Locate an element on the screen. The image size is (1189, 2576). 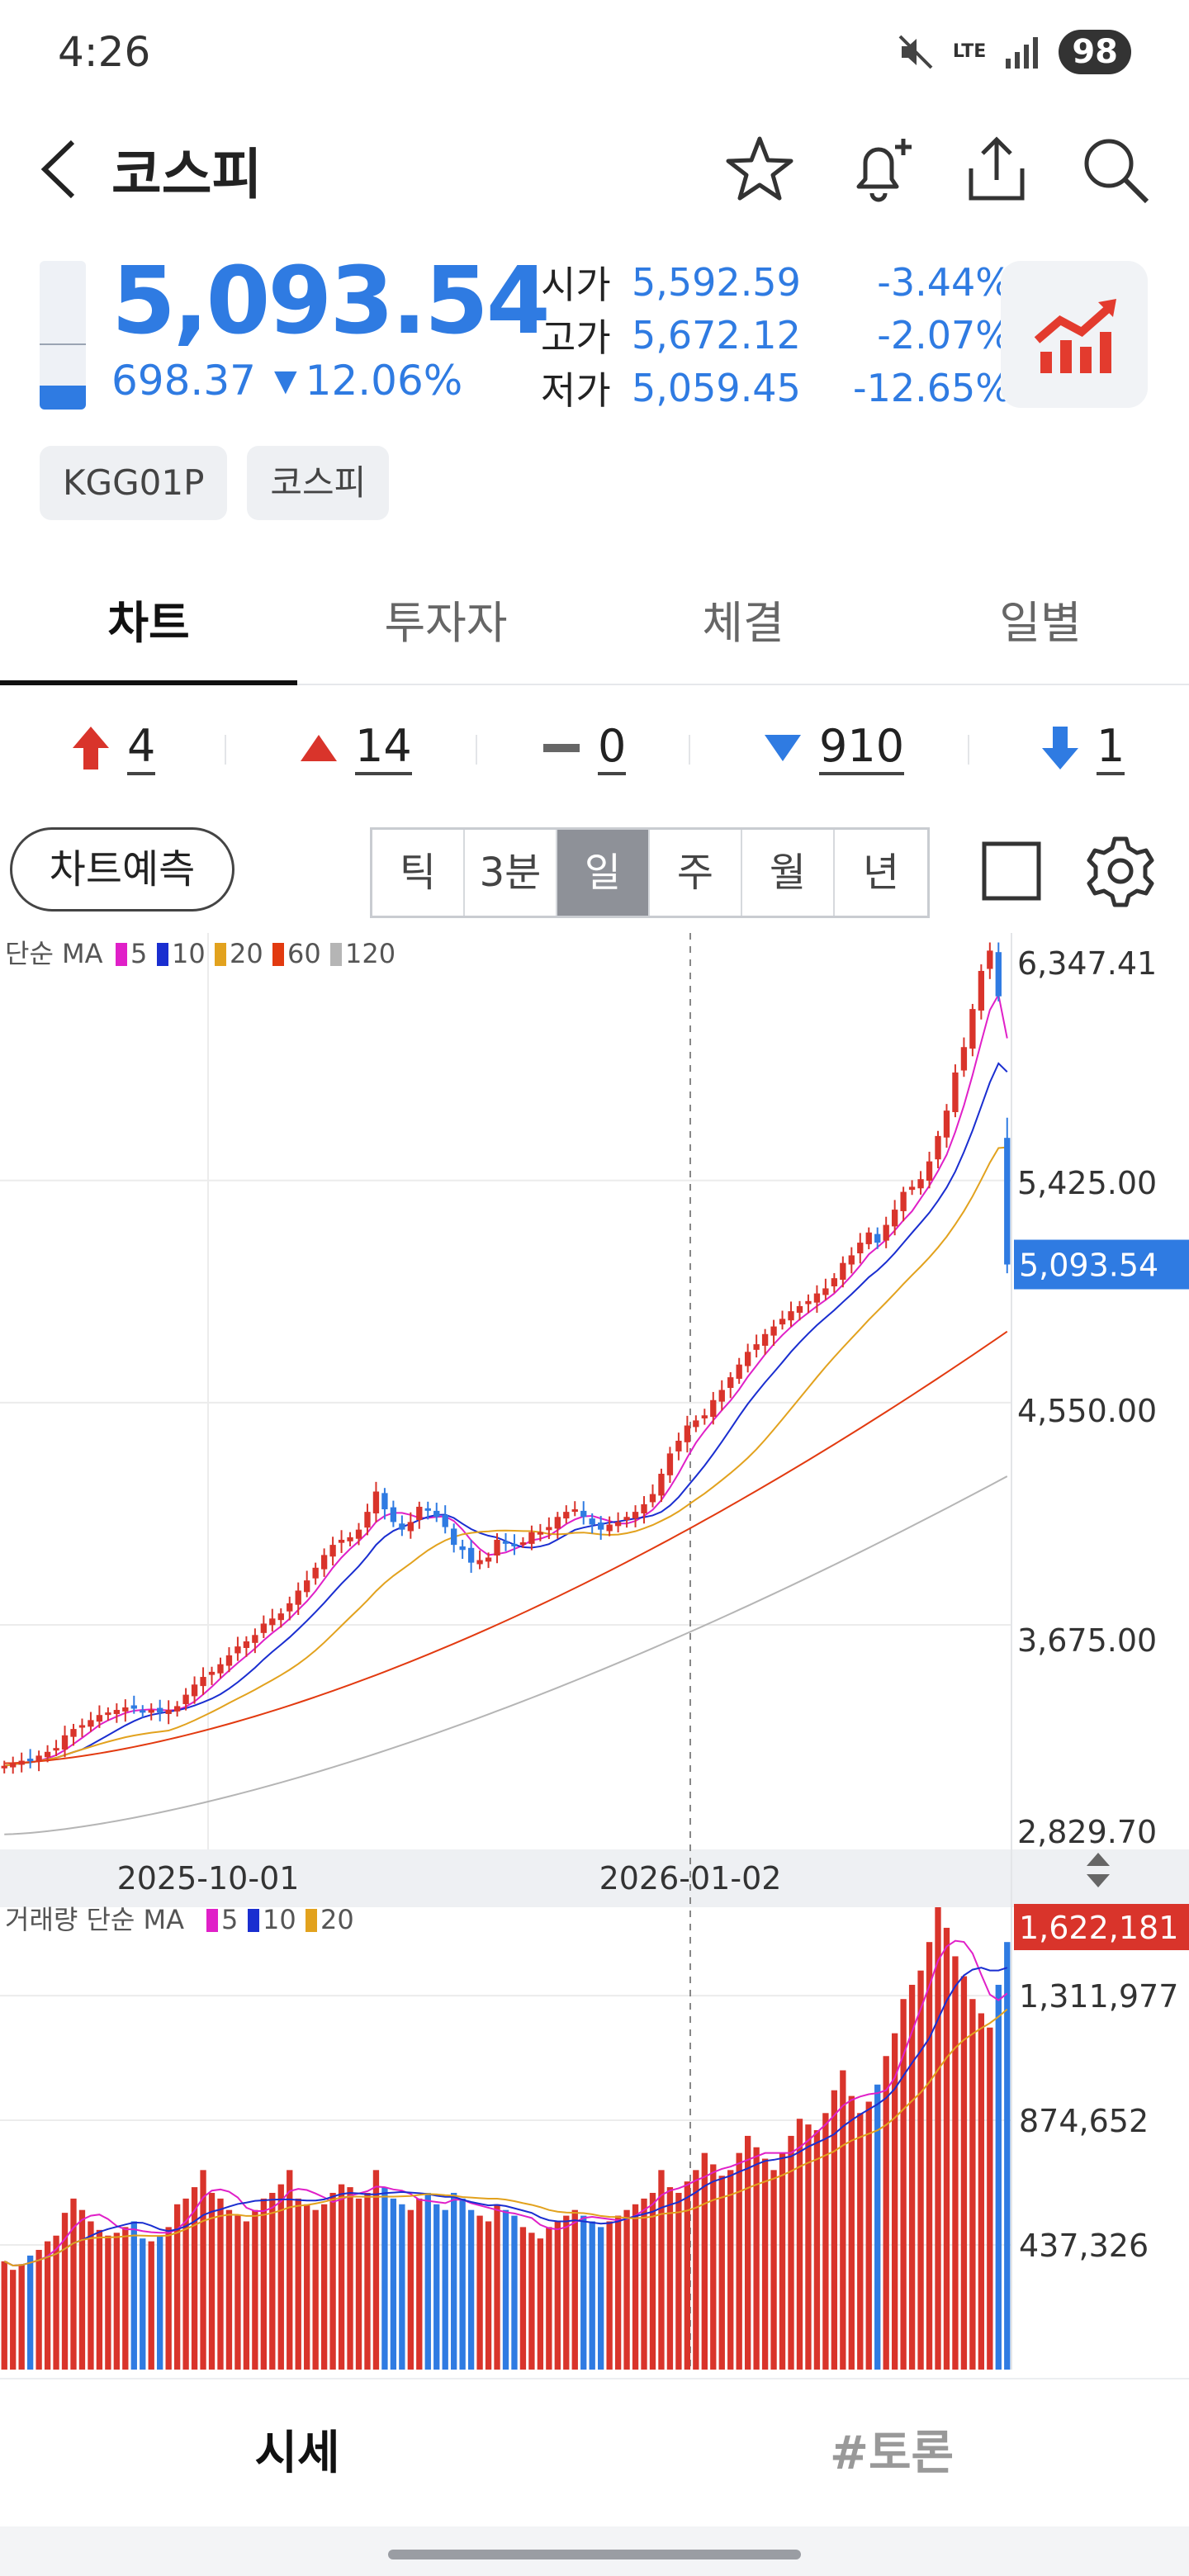
period-month: 월 is located at coordinates (788, 873).